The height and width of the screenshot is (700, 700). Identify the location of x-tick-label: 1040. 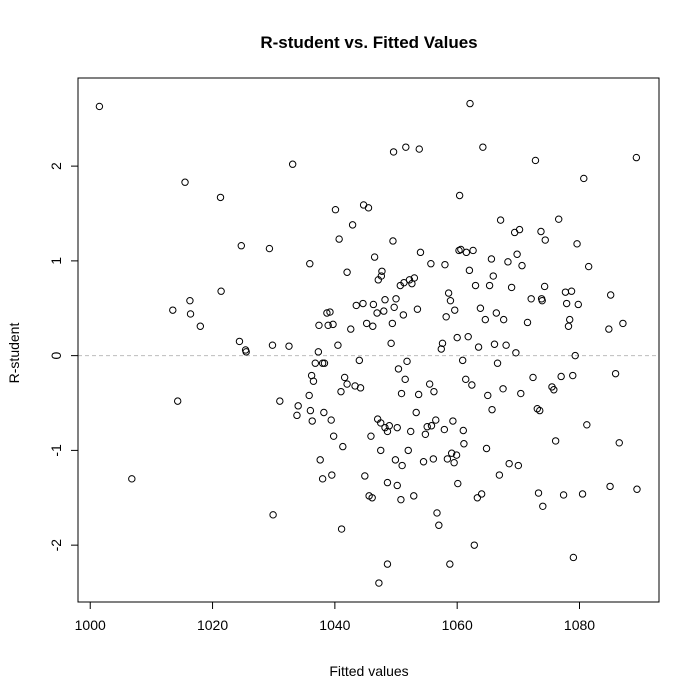
(334, 625).